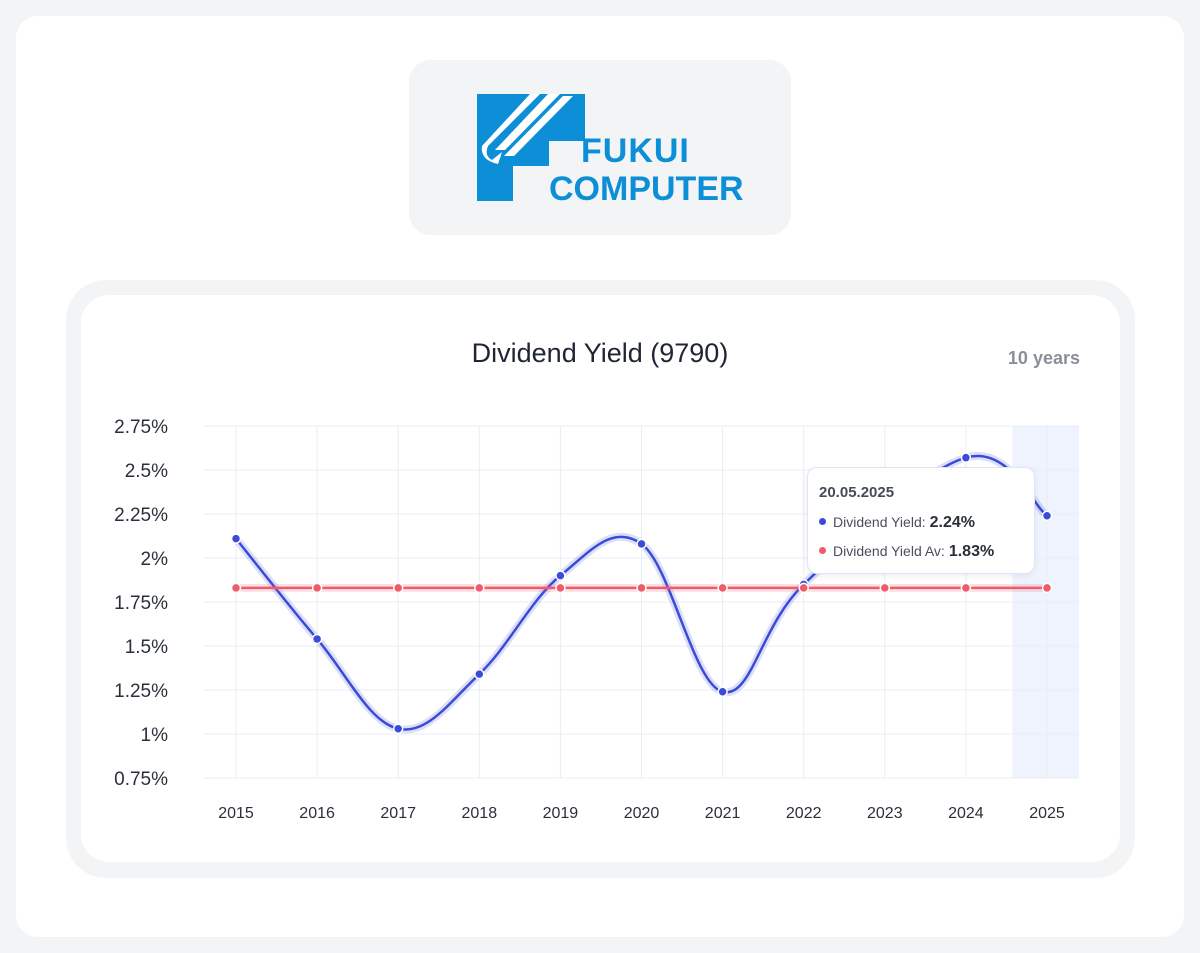 The image size is (1200, 953). Describe the element at coordinates (1043, 358) in the screenshot. I see `range-selector-10-years: 10 years` at that location.